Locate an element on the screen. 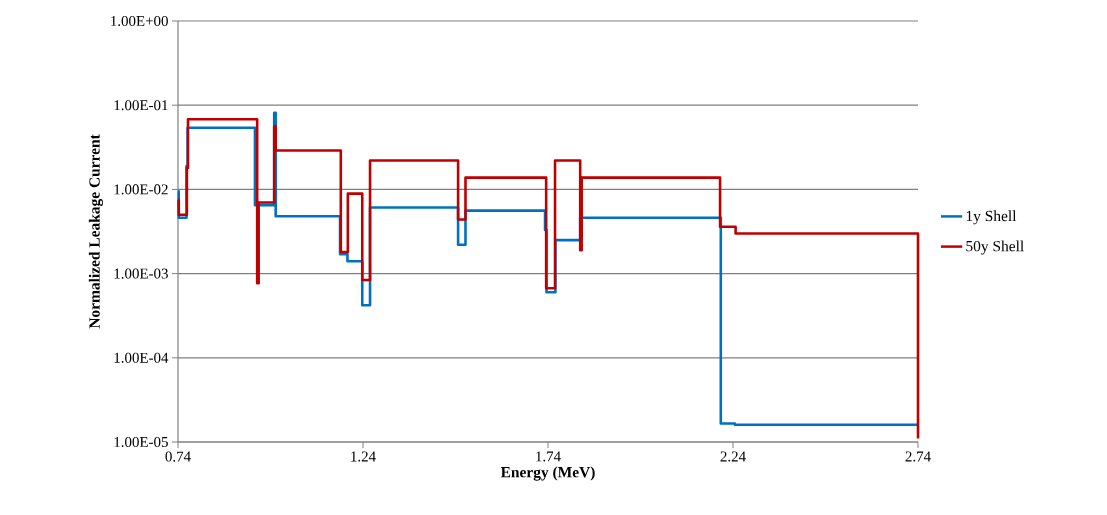 The height and width of the screenshot is (515, 1107). x-tick-label: 1.74 is located at coordinates (548, 456).